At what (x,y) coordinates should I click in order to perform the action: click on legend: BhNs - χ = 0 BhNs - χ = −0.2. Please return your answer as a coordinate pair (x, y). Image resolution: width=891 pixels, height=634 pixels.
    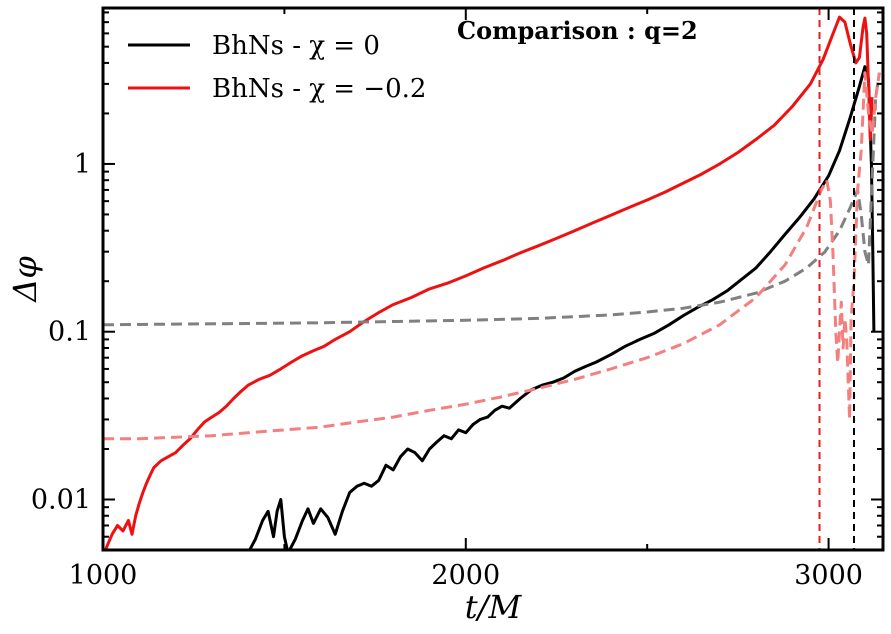
    Looking at the image, I should click on (277, 67).